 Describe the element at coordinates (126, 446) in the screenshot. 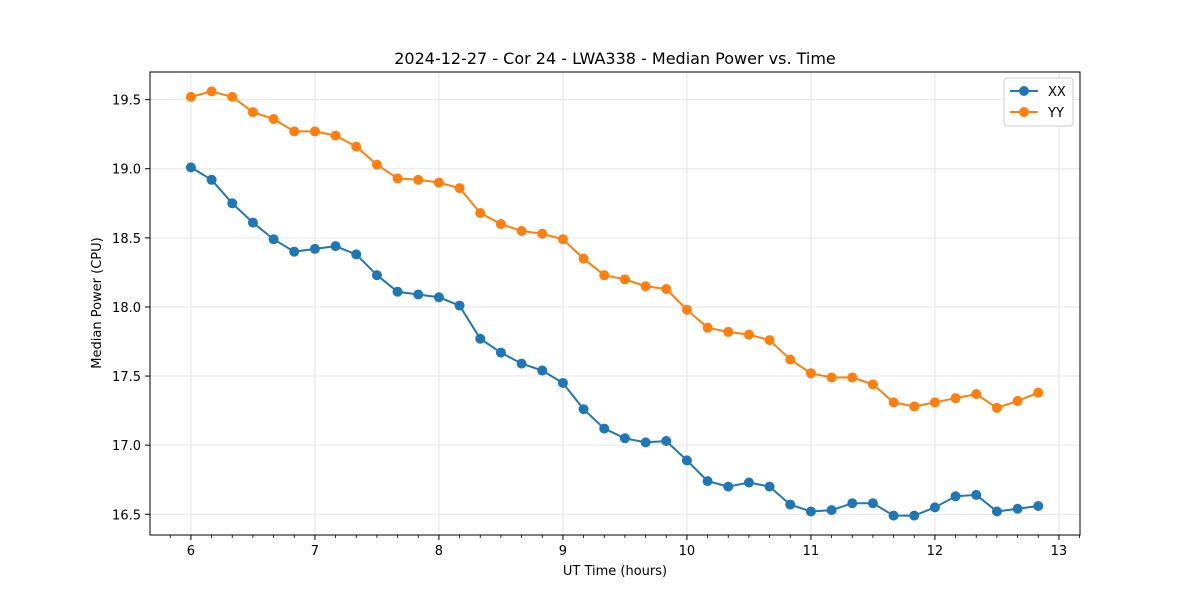

I see `y-tick-label: 17.0` at that location.